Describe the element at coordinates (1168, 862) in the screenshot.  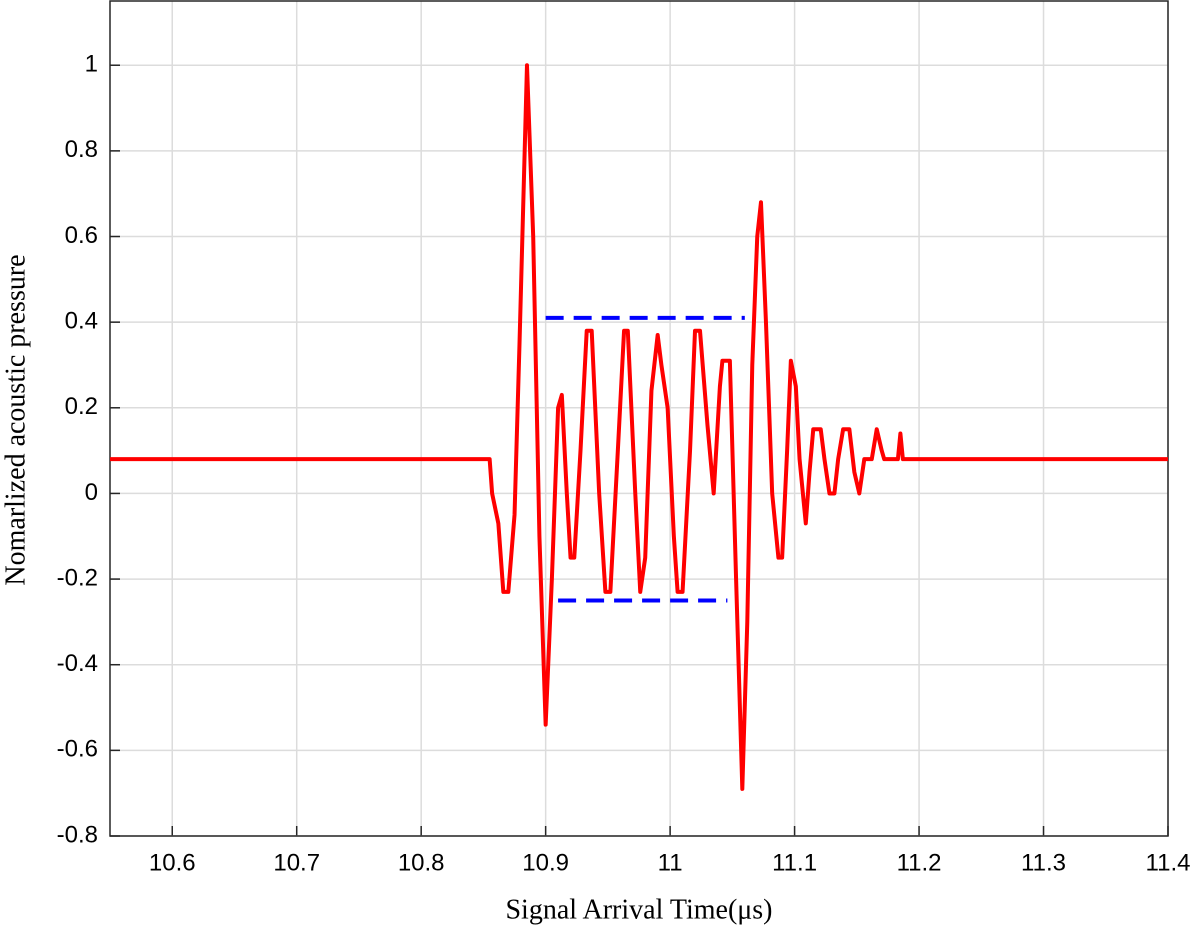
I see `x-tick-label: 11.4` at that location.